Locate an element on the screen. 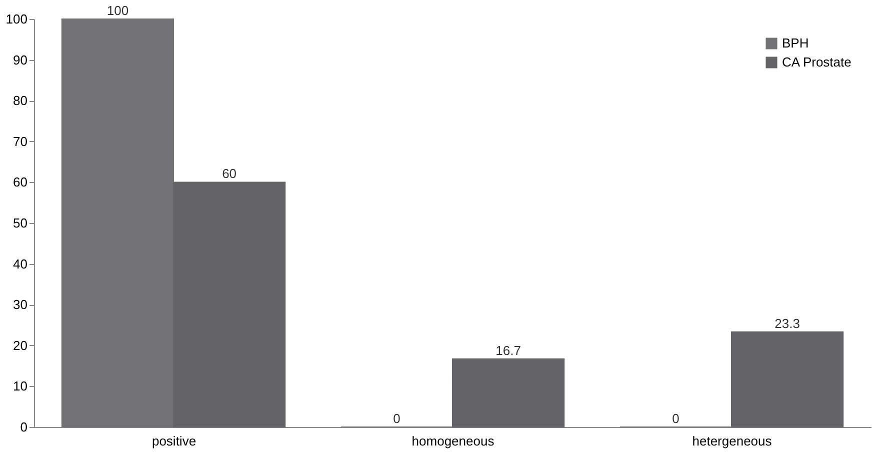  data-label: 100 is located at coordinates (117, 10).